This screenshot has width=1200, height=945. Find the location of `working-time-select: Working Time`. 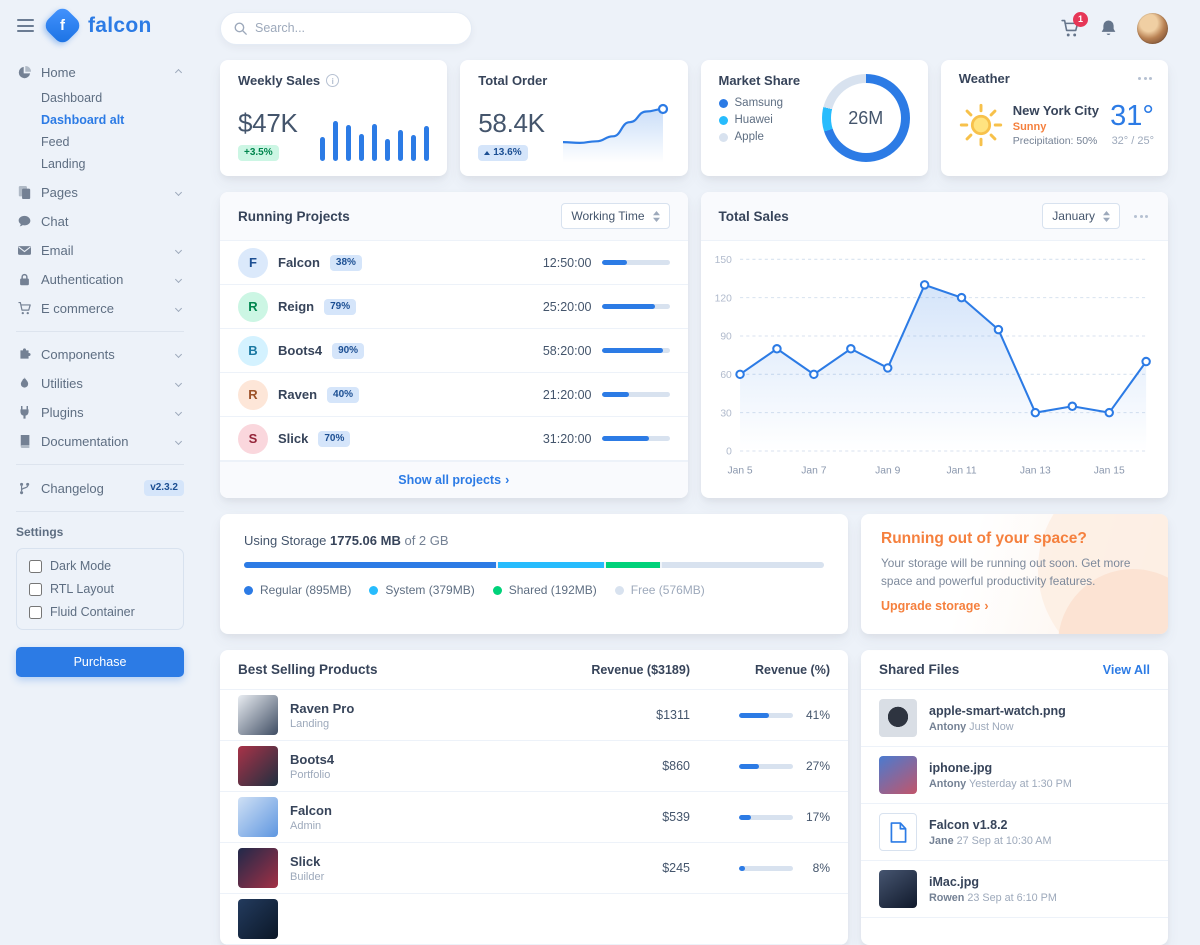

working-time-select: Working Time is located at coordinates (615, 216).